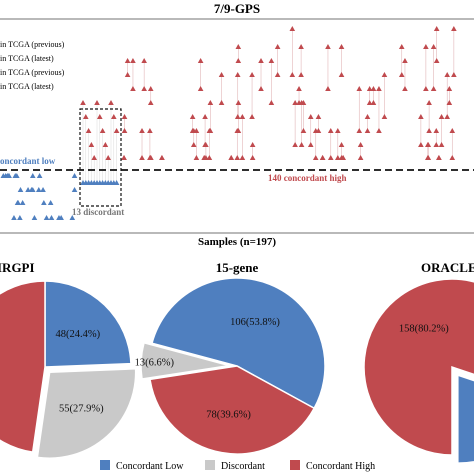 This screenshot has width=474, height=474. What do you see at coordinates (424, 329) in the screenshot?
I see `pie-slice-label: 158(80.2%)` at bounding box center [424, 329].